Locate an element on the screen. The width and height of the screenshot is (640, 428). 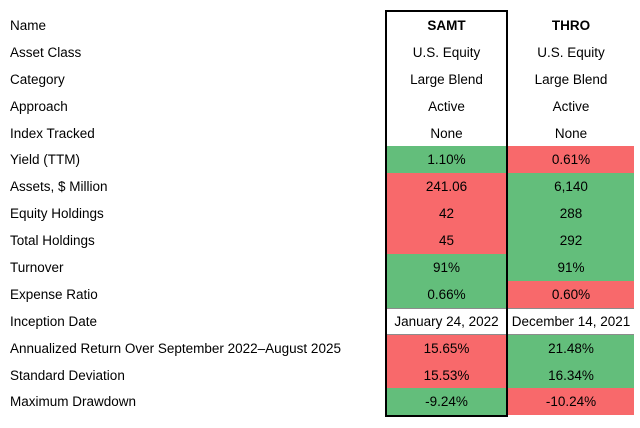
thro-turnover: 91% is located at coordinates (571, 267).